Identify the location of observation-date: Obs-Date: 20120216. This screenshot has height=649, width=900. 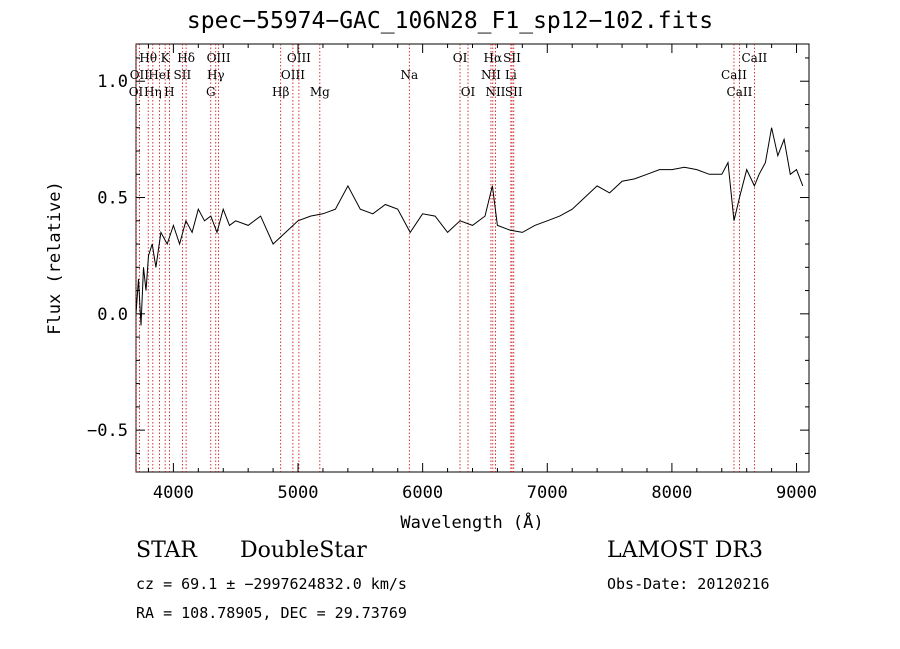
(688, 584).